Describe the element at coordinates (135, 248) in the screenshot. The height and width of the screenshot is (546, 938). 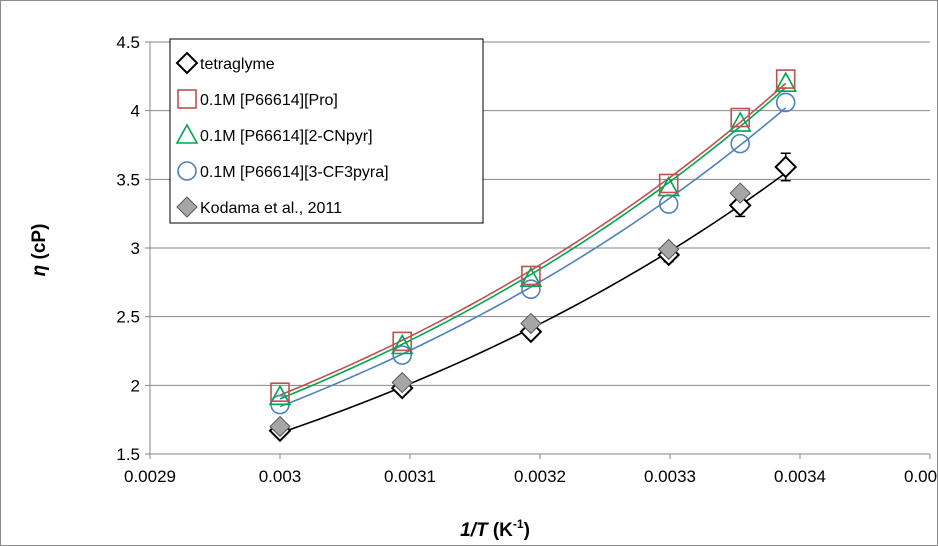
I see `y-tick-label: 3` at that location.